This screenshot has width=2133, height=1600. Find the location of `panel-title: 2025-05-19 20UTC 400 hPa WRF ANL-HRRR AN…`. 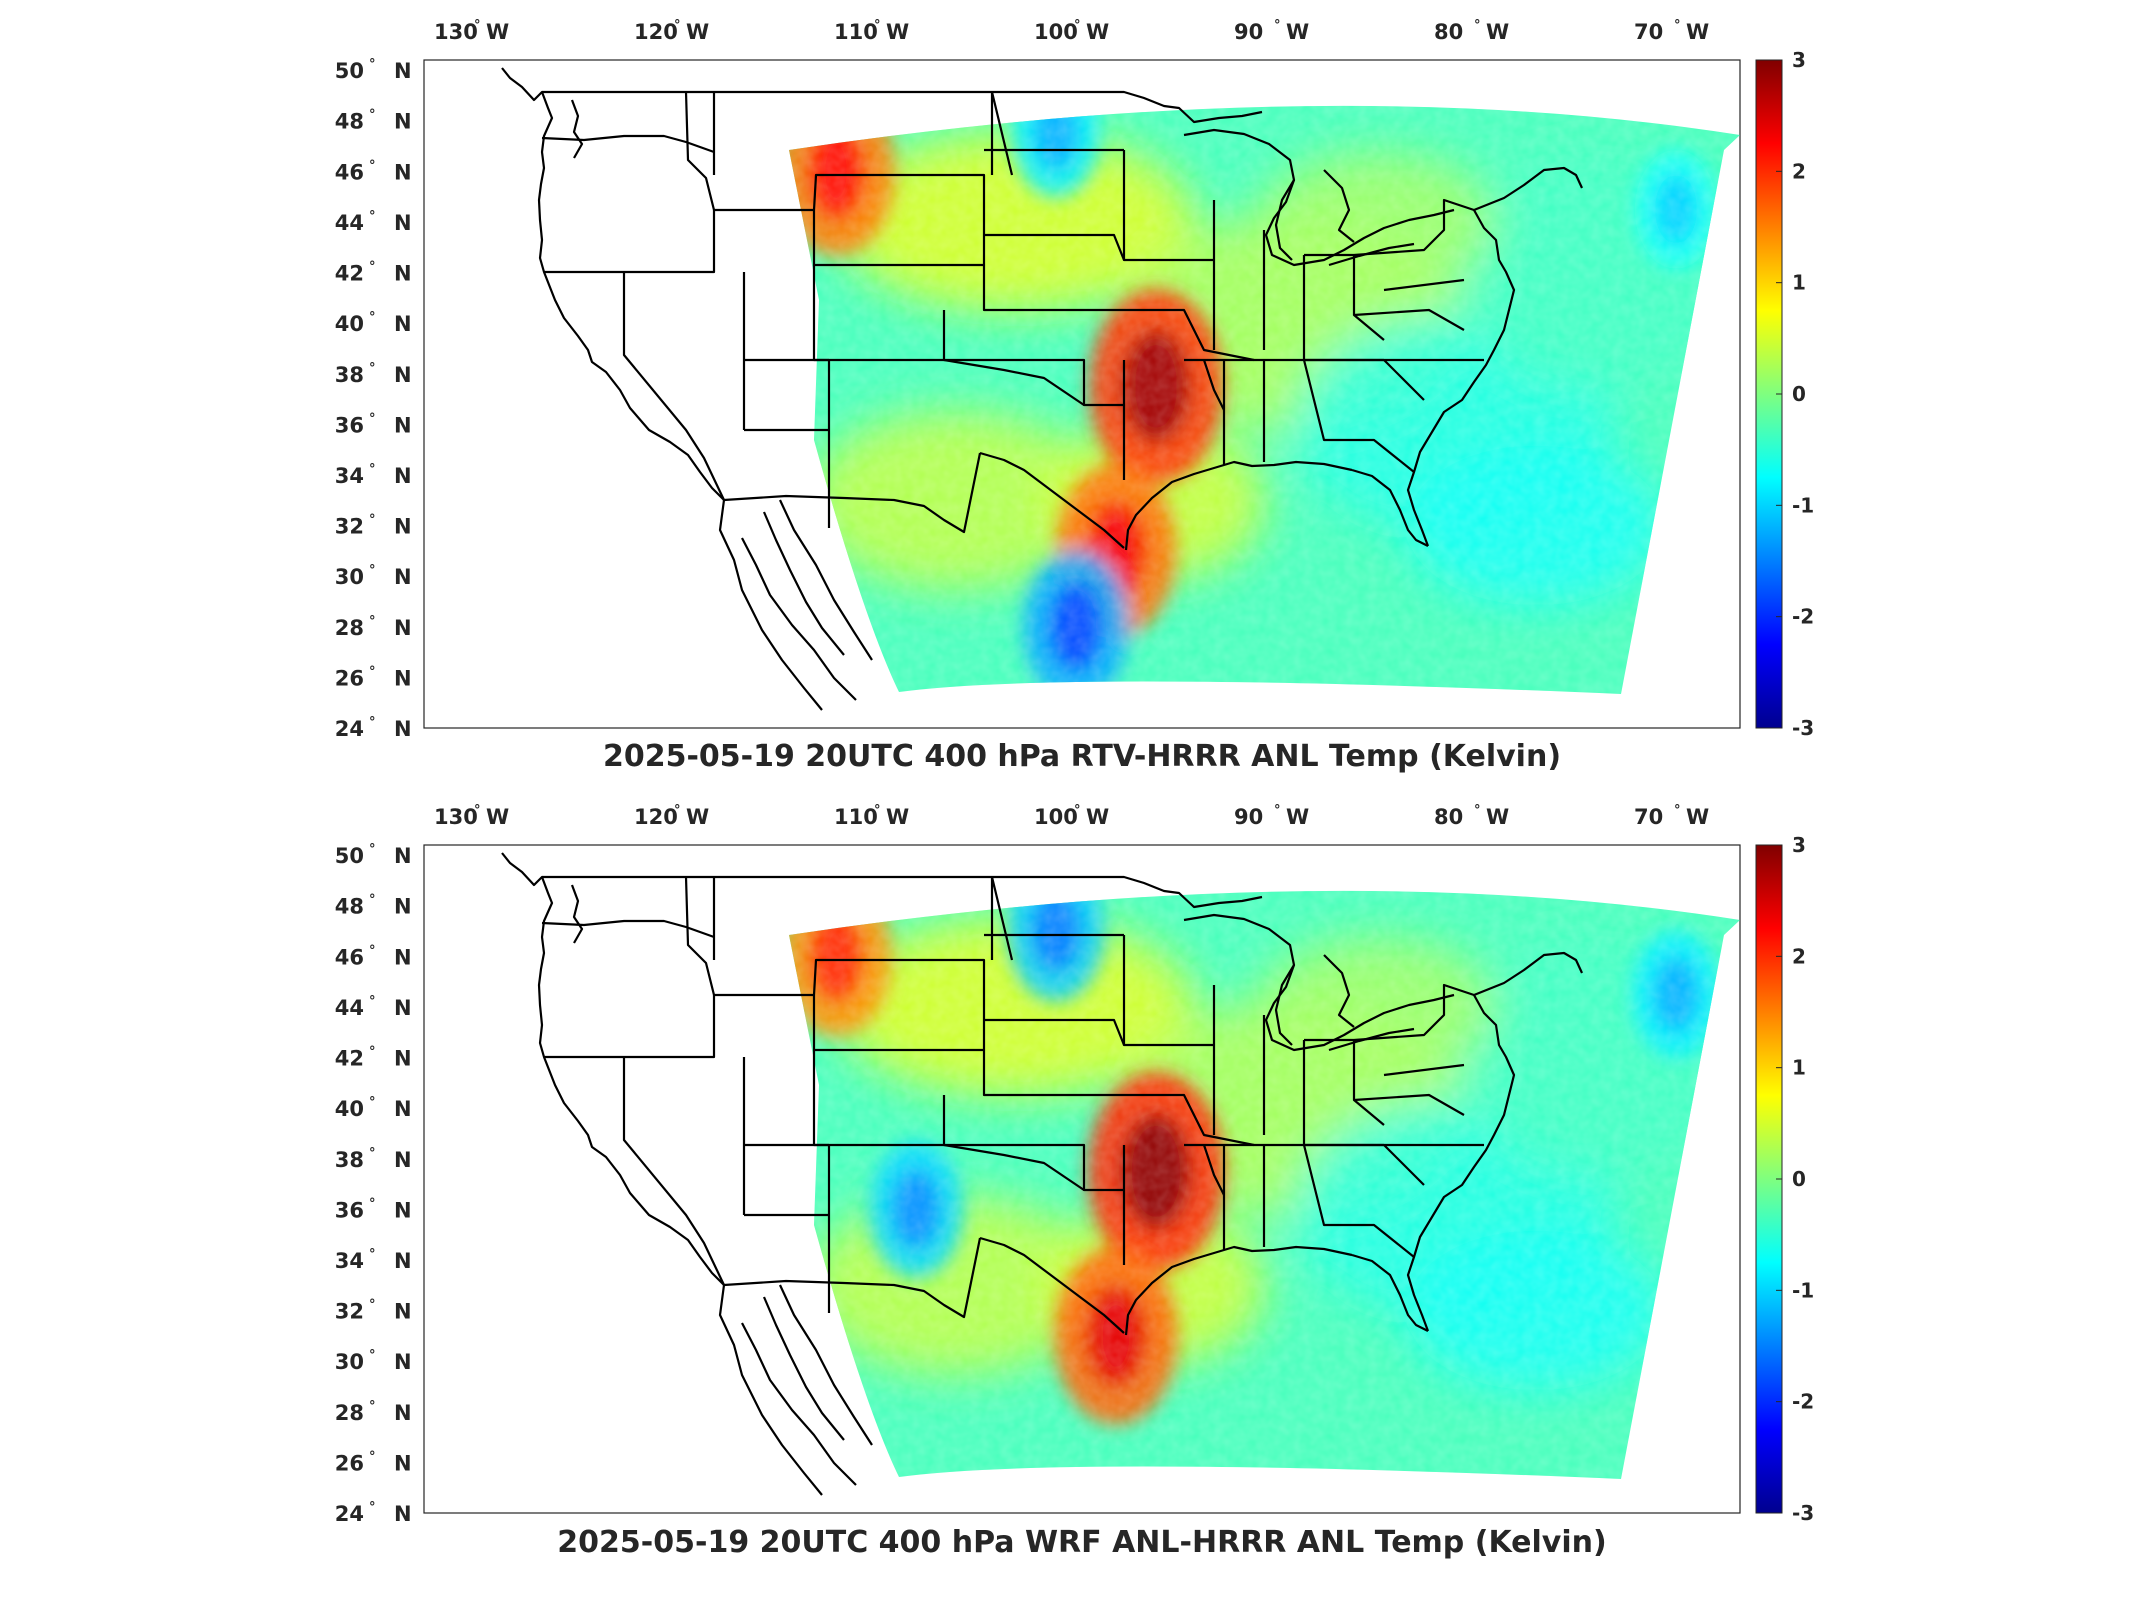

panel-title: 2025-05-19 20UTC 400 hPa WRF ANL-HRRR AN… is located at coordinates (1081, 1542).